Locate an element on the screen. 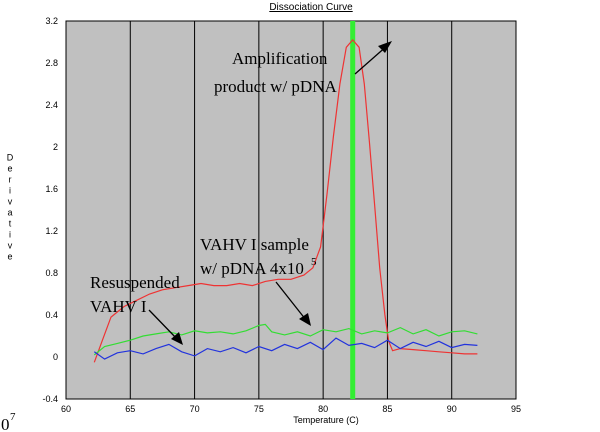 This screenshot has width=600, height=432. series-resuspended-vahv is located at coordinates (285, 348).